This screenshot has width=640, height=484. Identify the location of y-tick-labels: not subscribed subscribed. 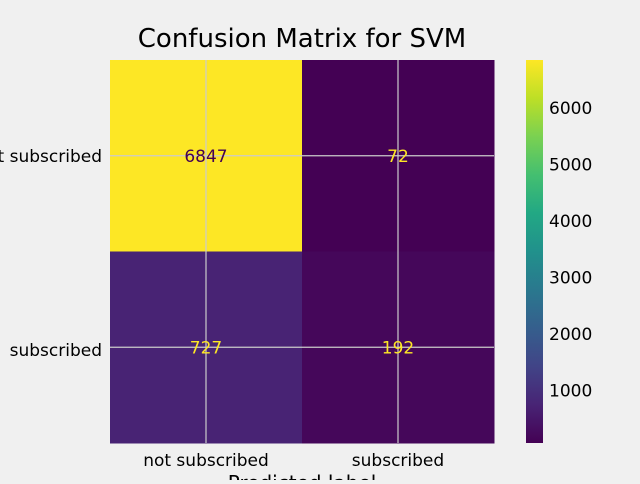
(51, 254).